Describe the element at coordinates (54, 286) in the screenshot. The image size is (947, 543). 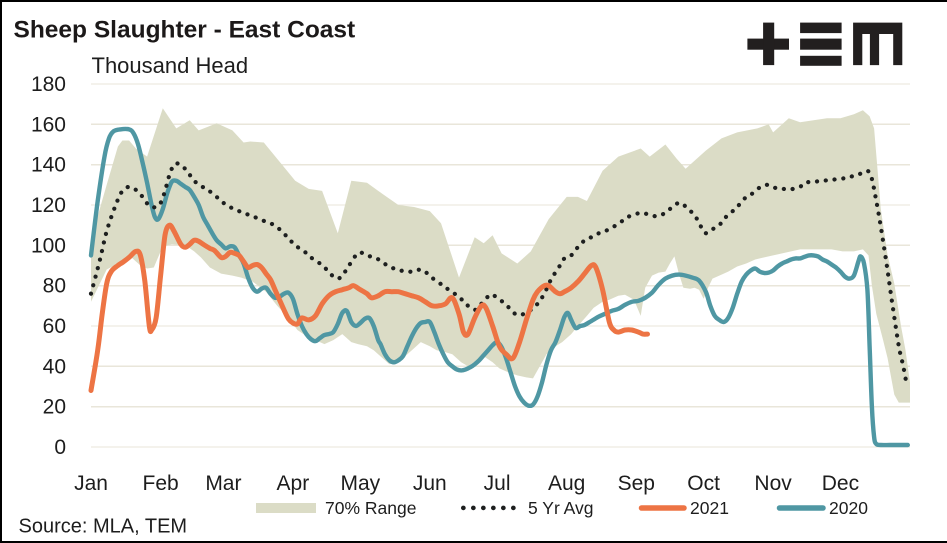
I see `svg-text: 80` at that location.